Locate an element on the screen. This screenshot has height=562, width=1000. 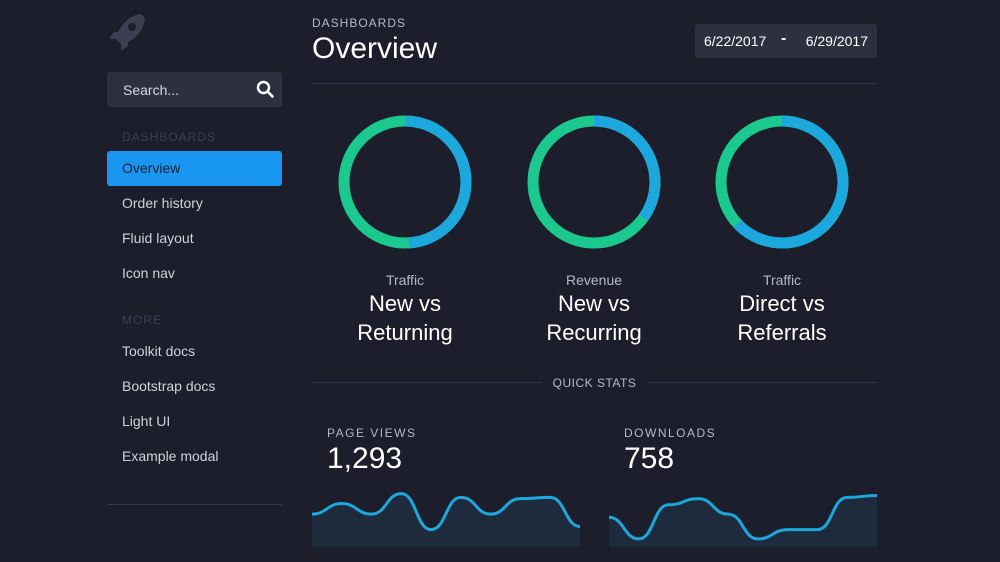
stat-value: 1,293 is located at coordinates (365, 458).